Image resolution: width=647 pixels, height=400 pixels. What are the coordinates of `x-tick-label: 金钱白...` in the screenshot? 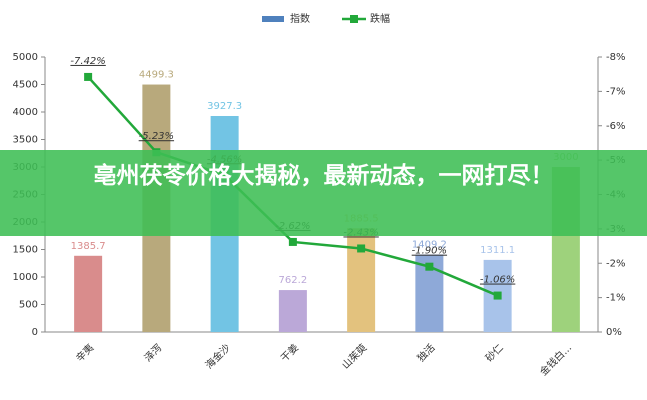 It's located at (555, 359).